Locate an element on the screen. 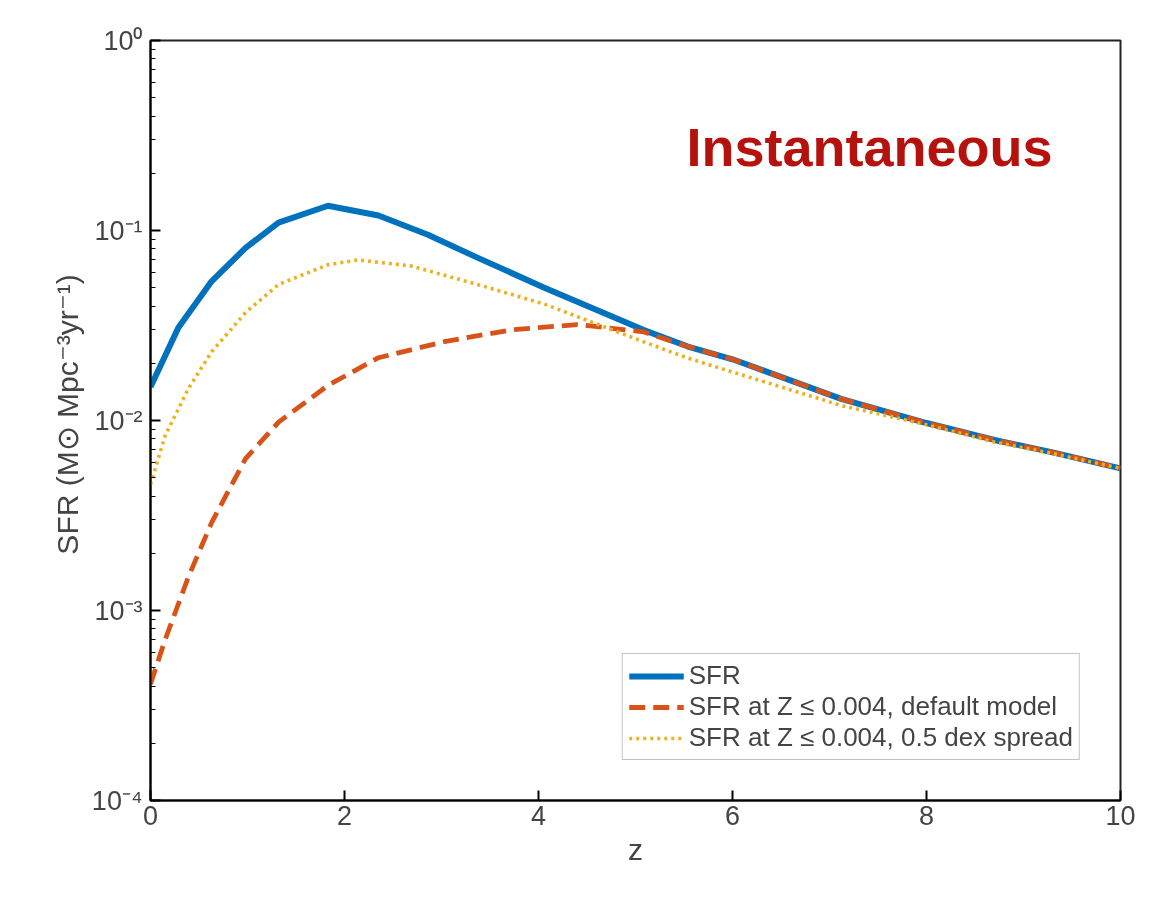  x-tick-label: 0 is located at coordinates (150, 815).